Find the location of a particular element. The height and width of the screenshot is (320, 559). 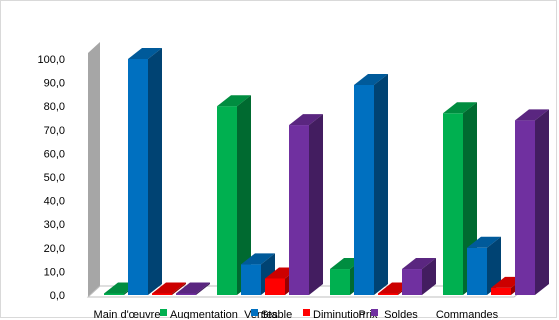

y-tick-label: 70,0 is located at coordinates (54, 131).